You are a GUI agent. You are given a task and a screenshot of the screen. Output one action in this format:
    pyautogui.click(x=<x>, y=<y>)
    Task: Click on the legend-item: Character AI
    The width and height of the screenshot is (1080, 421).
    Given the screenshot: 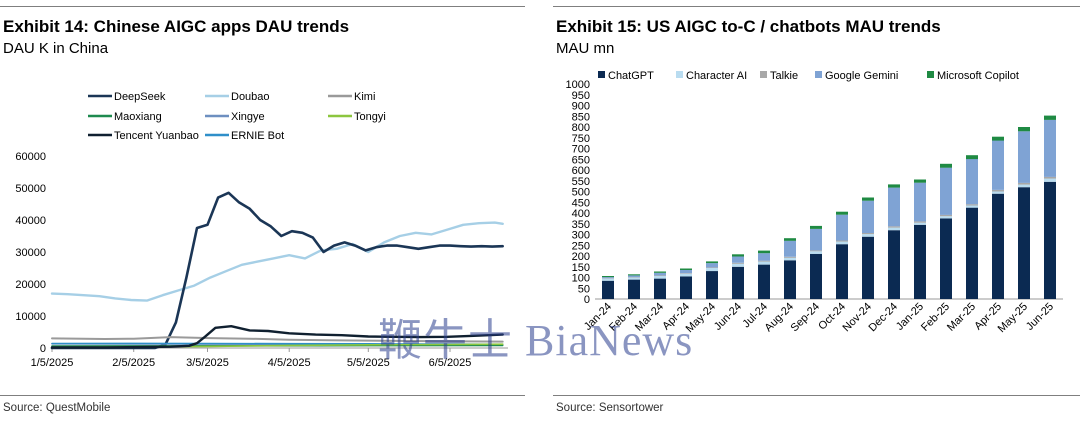 What is the action you would take?
    pyautogui.click(x=711, y=76)
    